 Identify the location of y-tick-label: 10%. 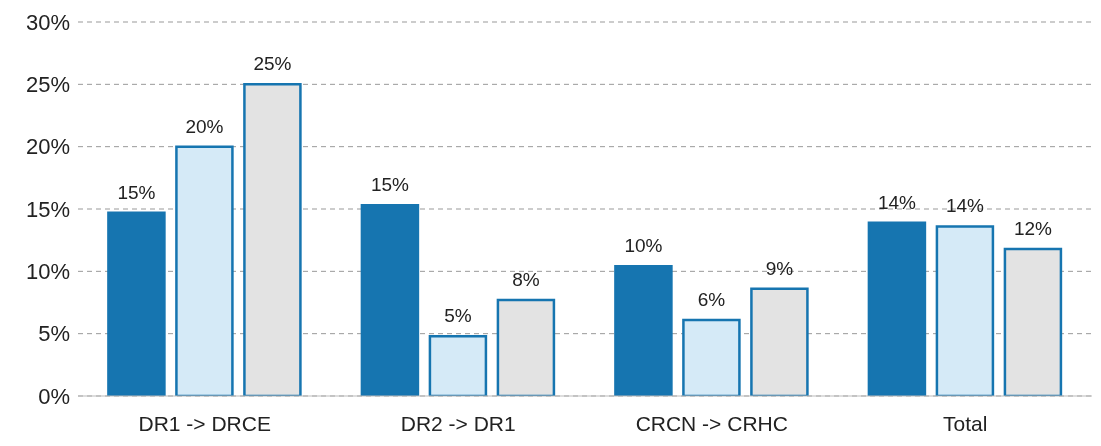
(47, 272).